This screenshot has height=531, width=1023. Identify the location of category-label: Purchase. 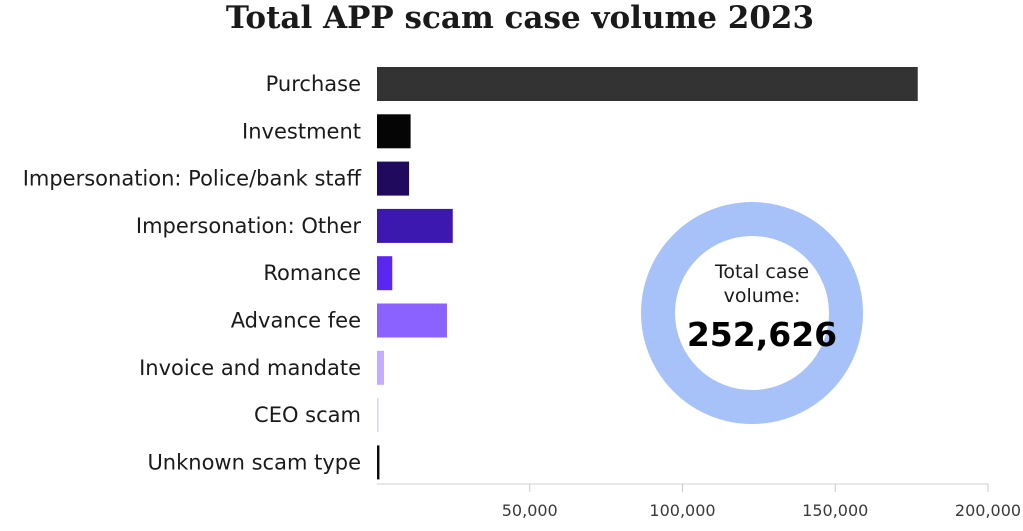
(313, 84).